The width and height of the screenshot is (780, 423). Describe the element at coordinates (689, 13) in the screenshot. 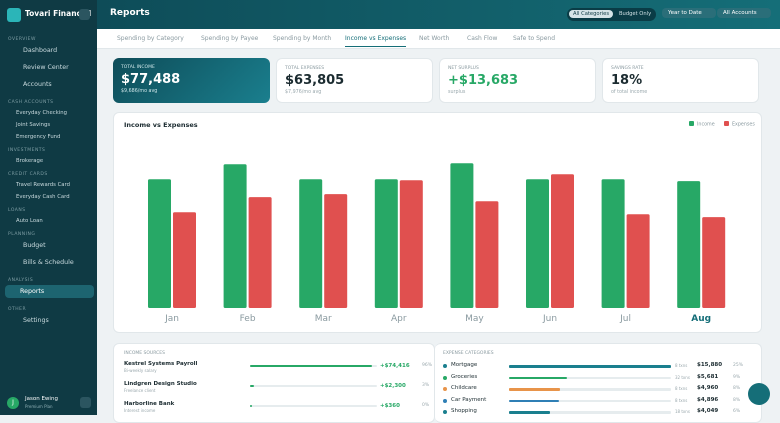

I see `period-dropdown: Year to Date` at that location.